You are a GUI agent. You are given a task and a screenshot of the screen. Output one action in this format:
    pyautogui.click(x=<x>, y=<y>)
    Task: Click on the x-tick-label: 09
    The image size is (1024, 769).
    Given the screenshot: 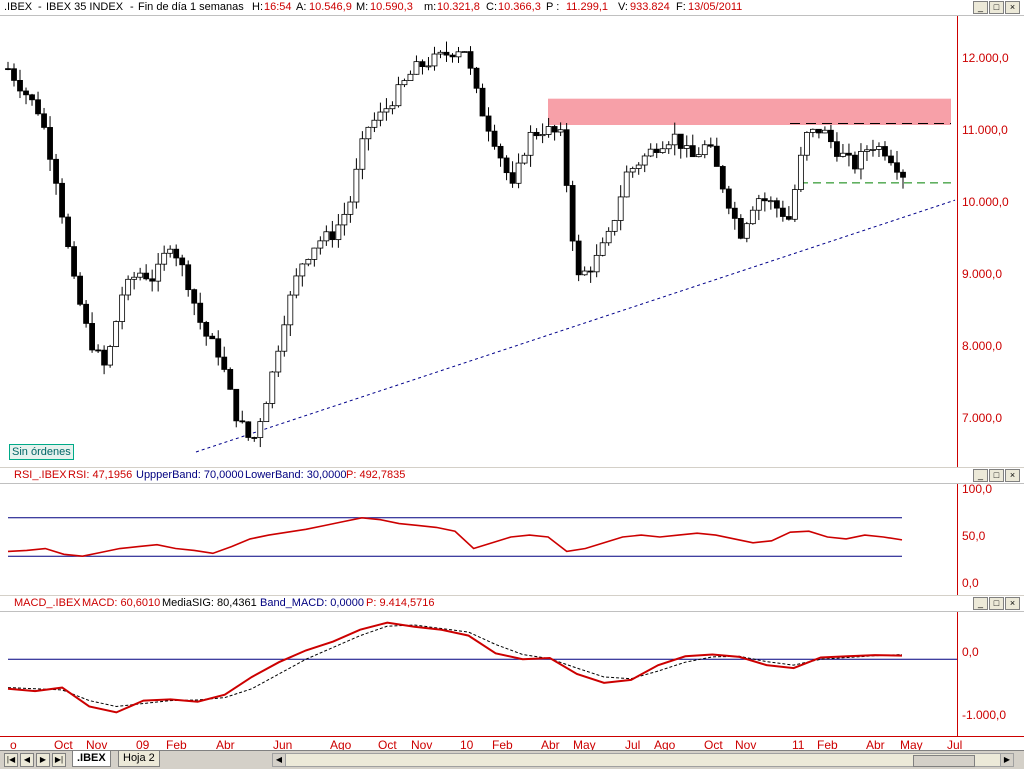 What is the action you would take?
    pyautogui.click(x=143, y=745)
    